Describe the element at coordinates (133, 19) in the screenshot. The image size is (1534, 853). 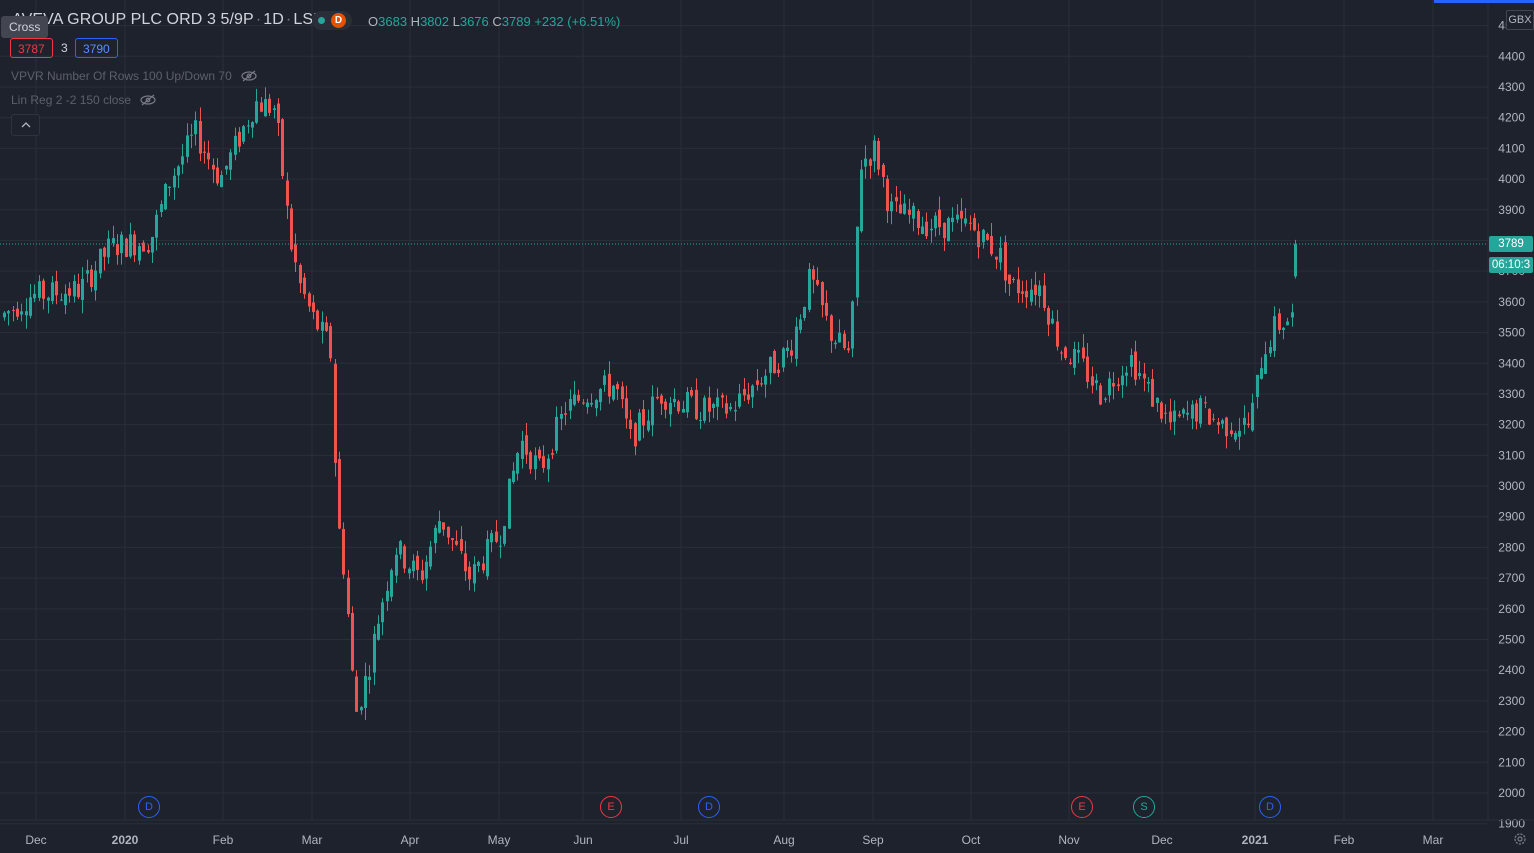
I see `symbol-name: AVEVA GROUP PLC ORD 3 5/9P` at that location.